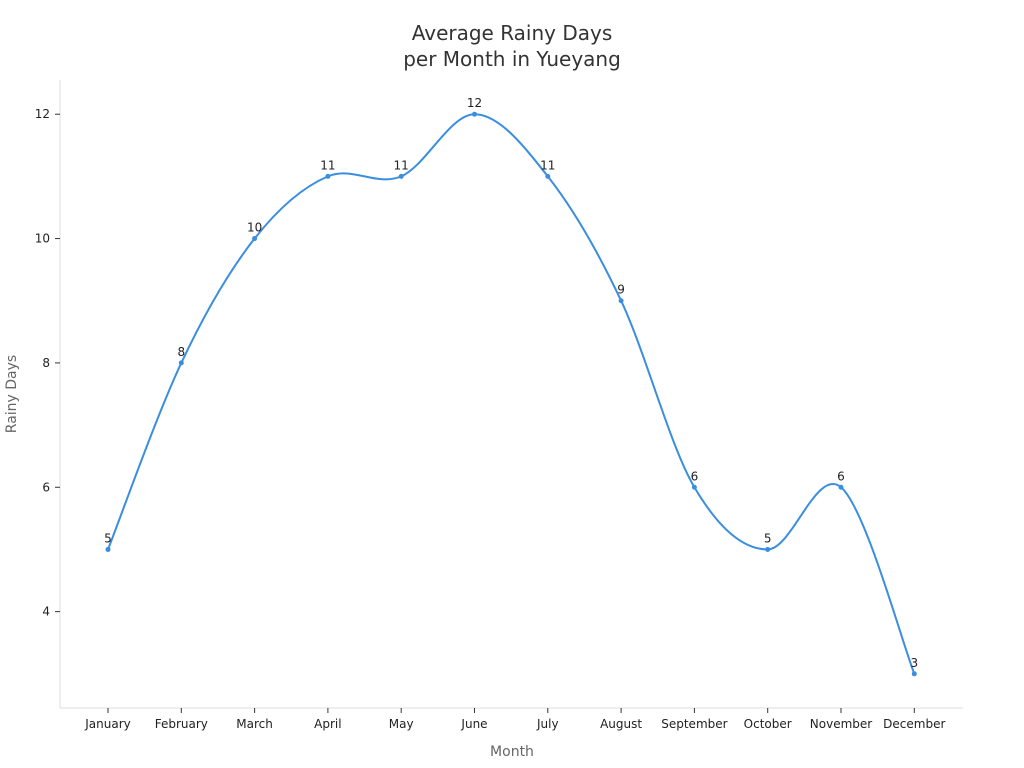 This screenshot has width=1024, height=768. I want to click on x-tick-label: March, so click(254, 724).